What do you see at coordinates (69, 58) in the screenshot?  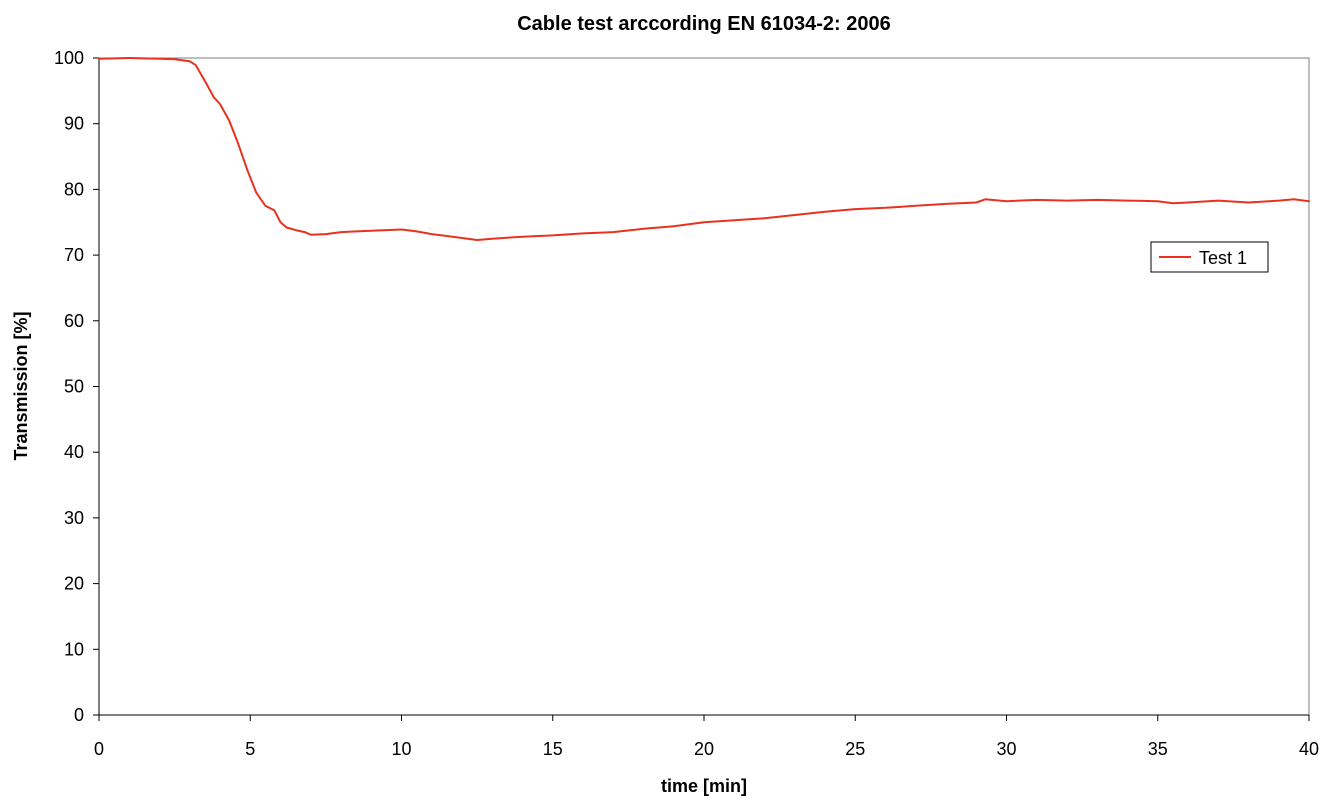 I see `y-tick-label: 100` at bounding box center [69, 58].